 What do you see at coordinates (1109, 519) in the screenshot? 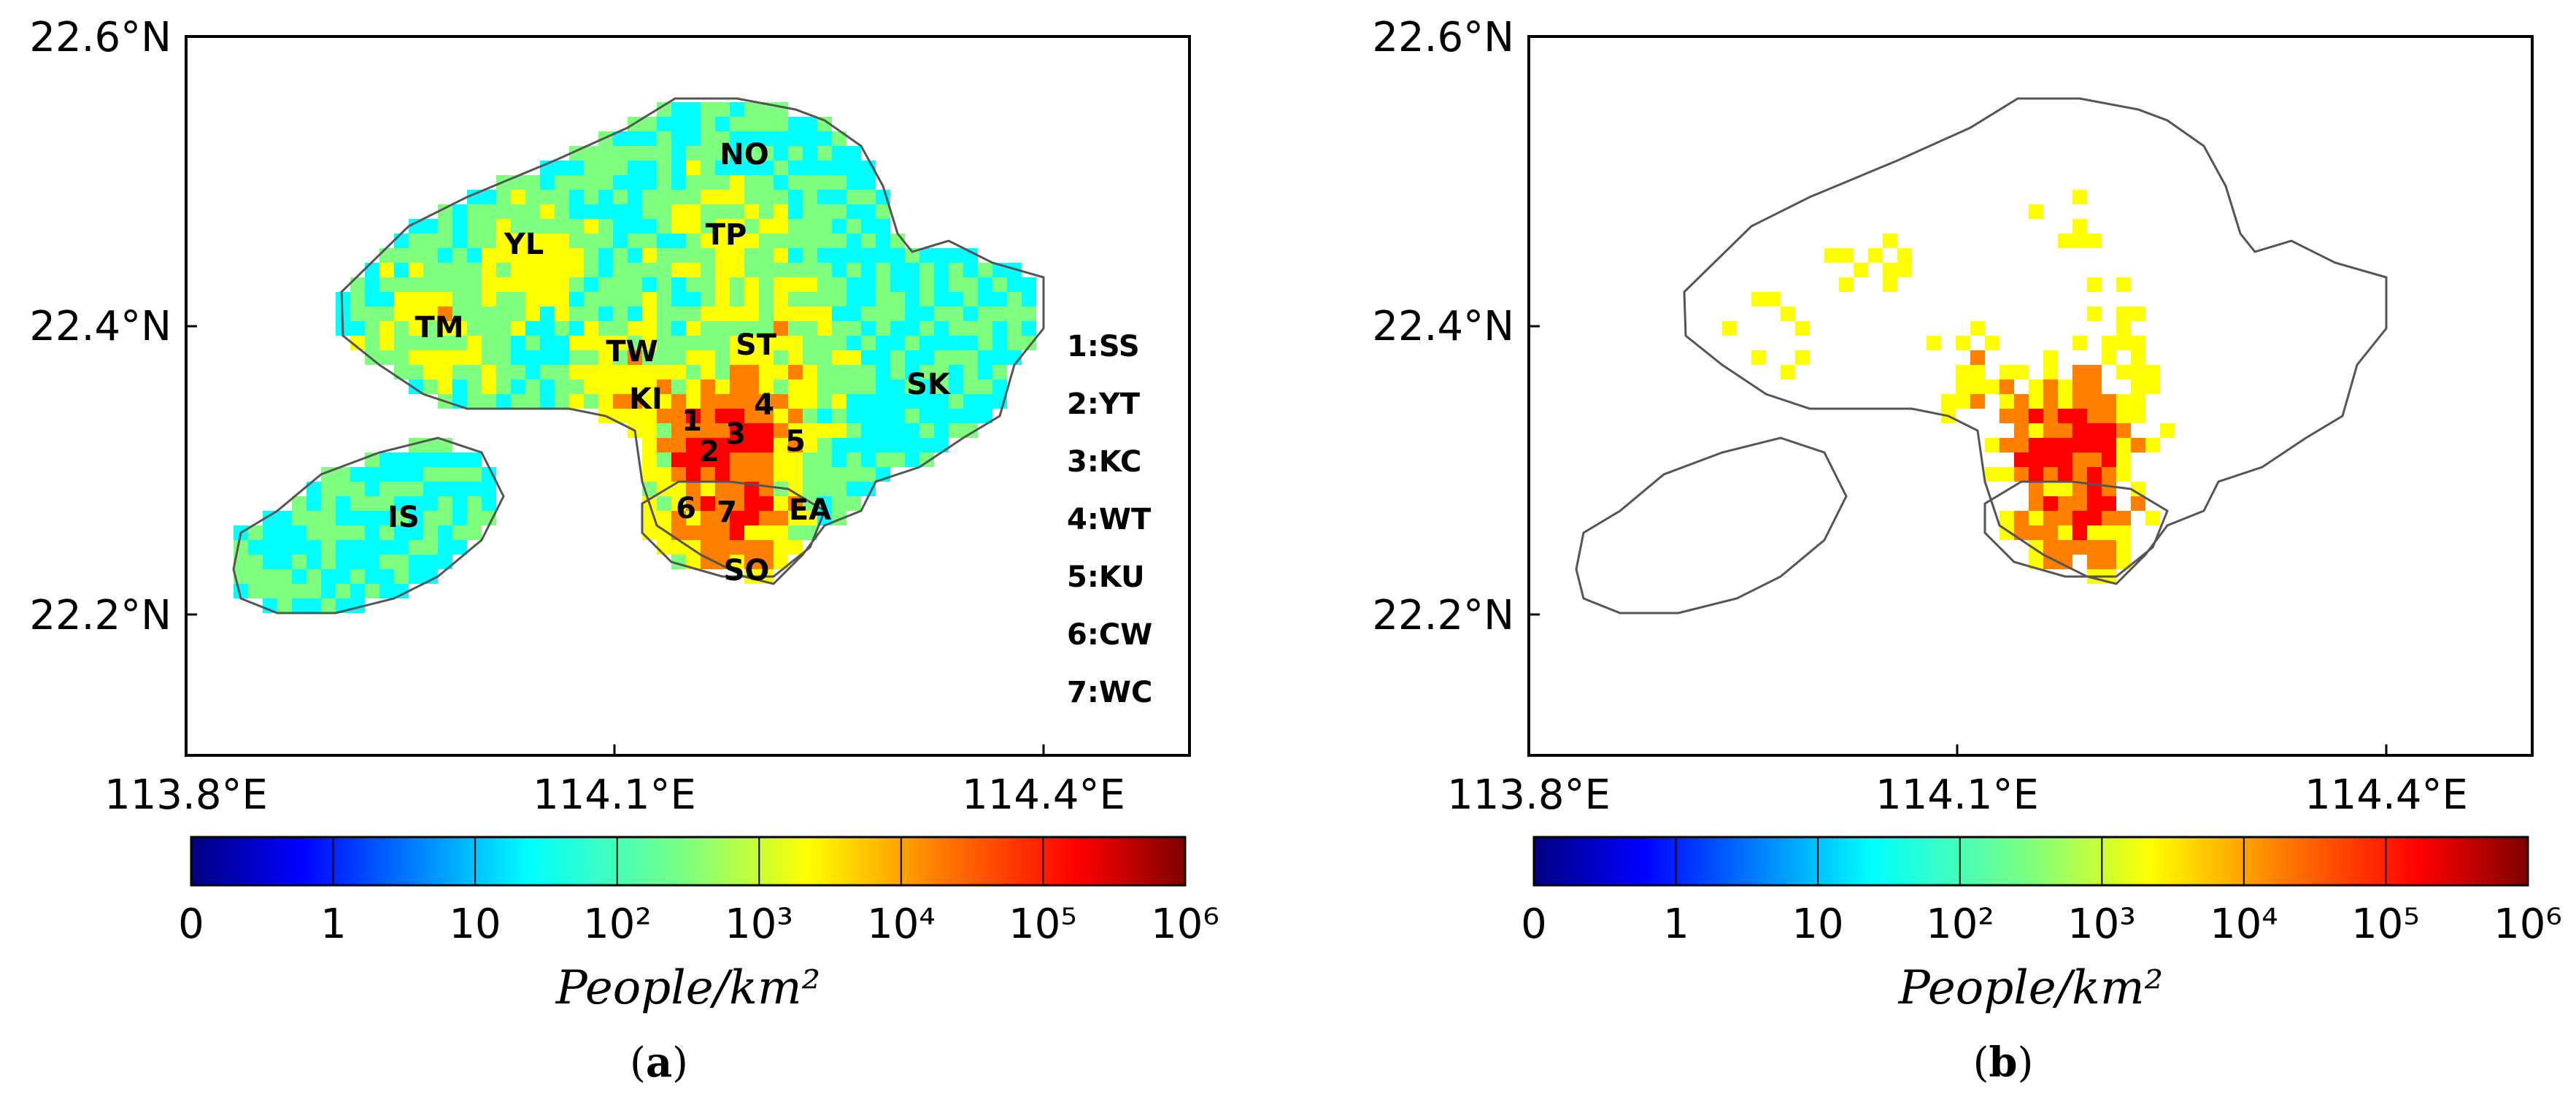
I see `panel-a-district-legend: 1:SS 2:YT 3:KC 4:WT 5:KU 6:CW 7:WC` at bounding box center [1109, 519].